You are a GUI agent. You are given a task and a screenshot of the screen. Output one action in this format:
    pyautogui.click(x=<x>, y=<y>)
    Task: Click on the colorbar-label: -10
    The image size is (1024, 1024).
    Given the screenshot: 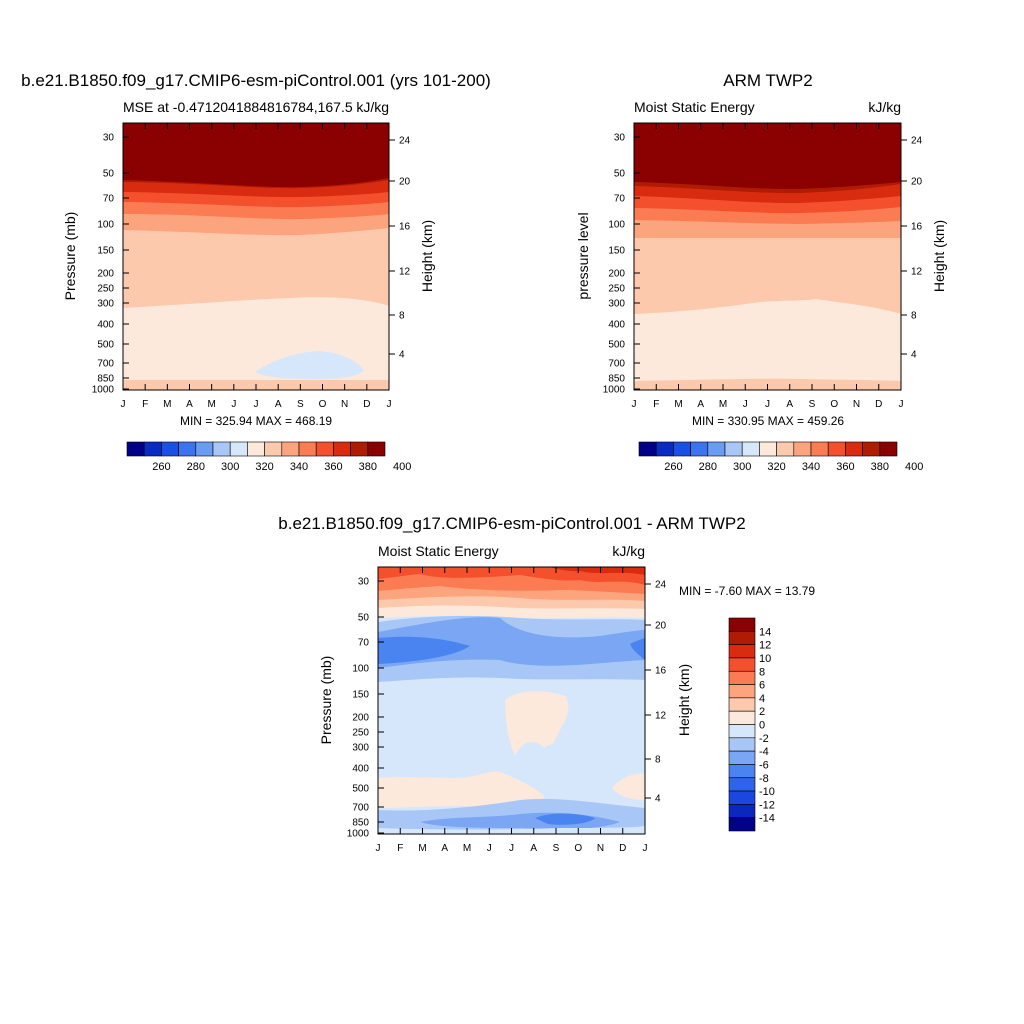 What is the action you would take?
    pyautogui.click(x=767, y=792)
    